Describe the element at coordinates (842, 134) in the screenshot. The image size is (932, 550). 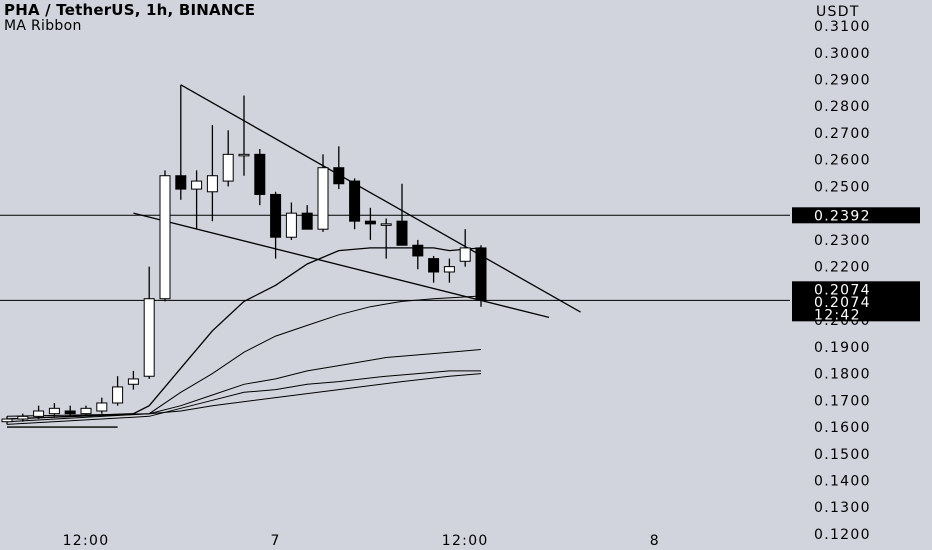
I see `price-tick-label: 0.2700` at that location.